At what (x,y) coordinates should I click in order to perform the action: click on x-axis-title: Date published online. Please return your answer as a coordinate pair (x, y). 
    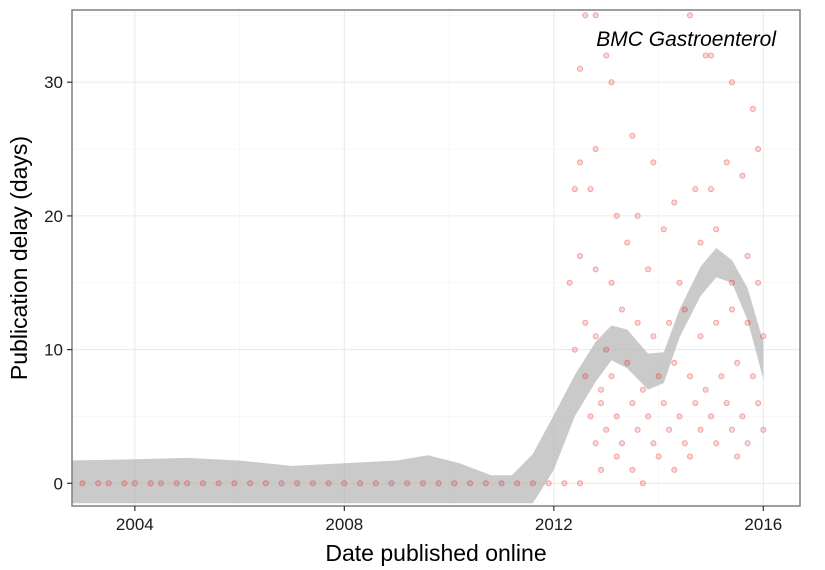
    Looking at the image, I should click on (435, 553).